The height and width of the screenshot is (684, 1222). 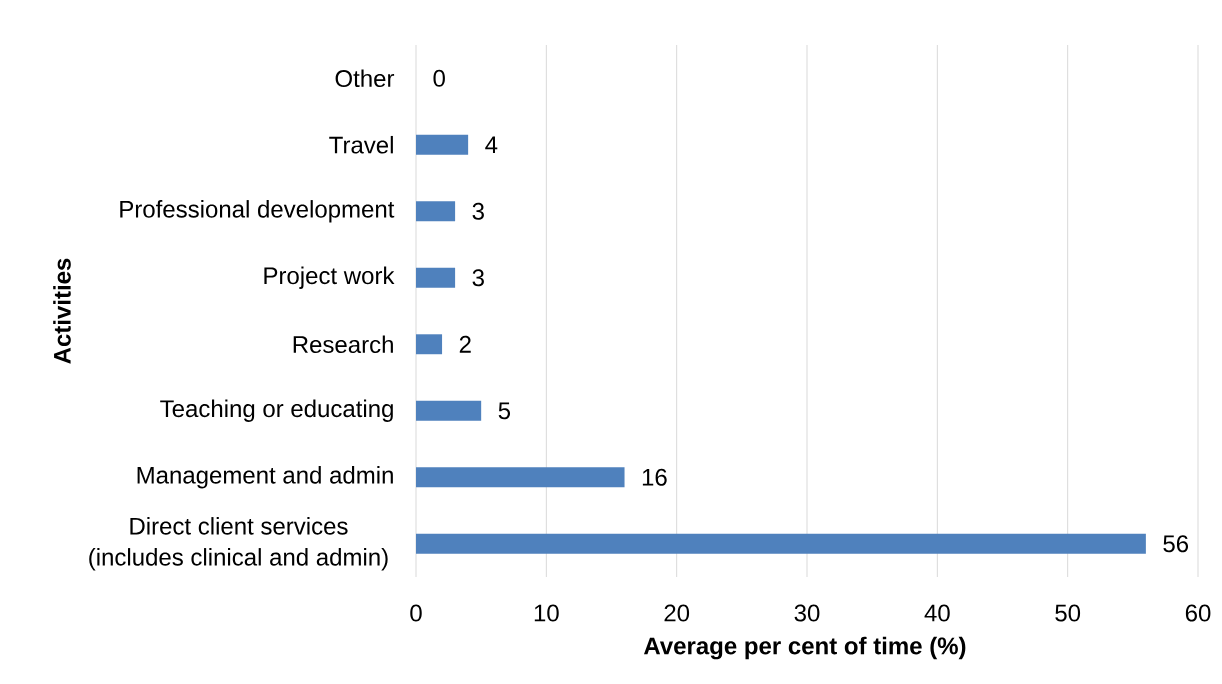 I want to click on y-tick-label: Other, so click(x=365, y=78).